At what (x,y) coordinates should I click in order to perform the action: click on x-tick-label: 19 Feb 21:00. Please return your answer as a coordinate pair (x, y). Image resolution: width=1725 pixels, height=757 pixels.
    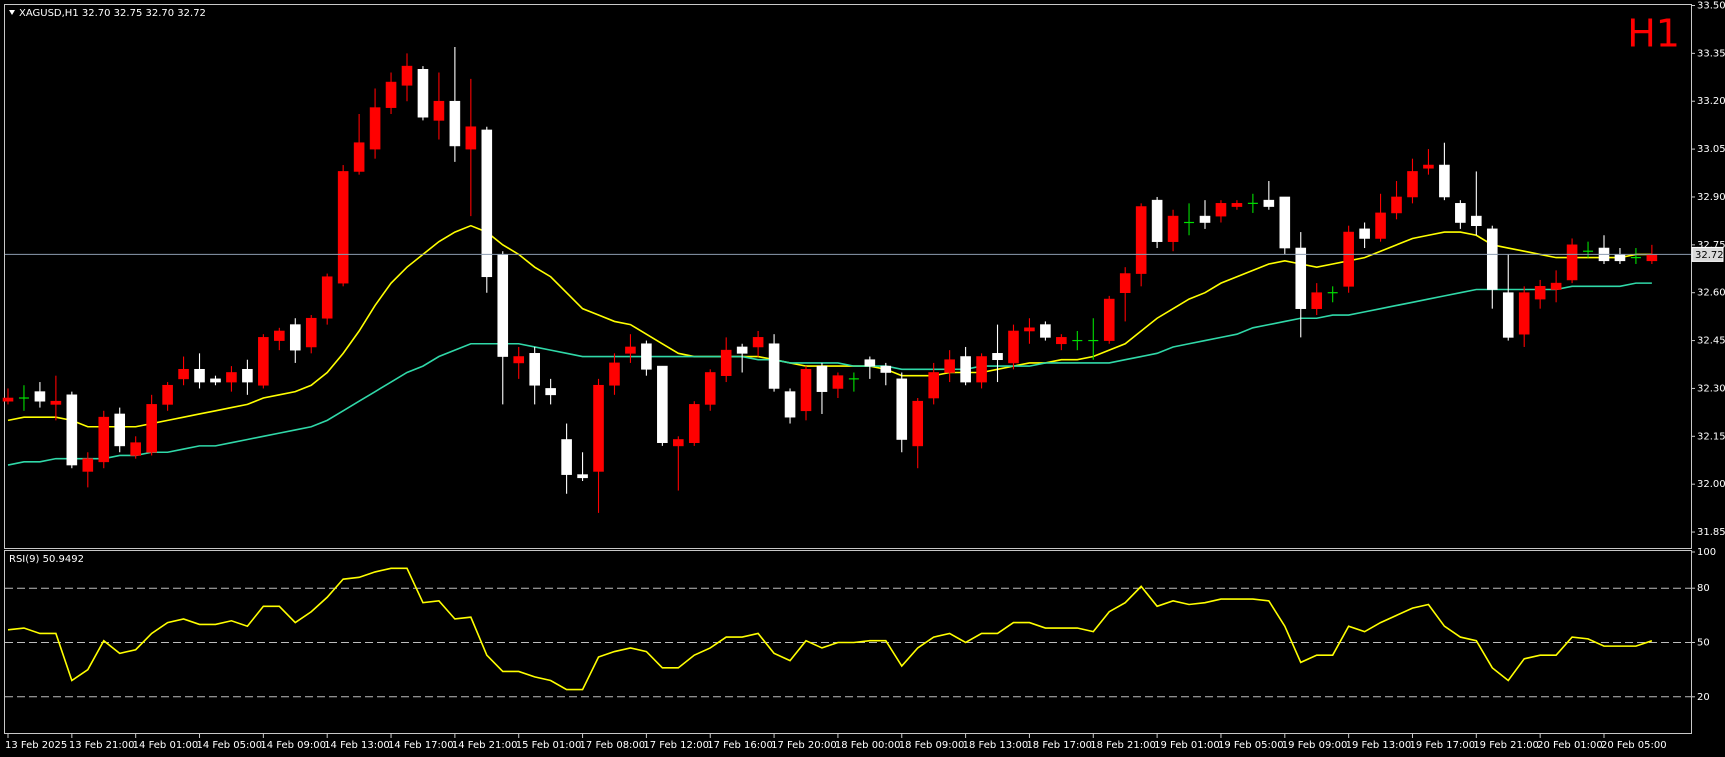
    Looking at the image, I should click on (1506, 745).